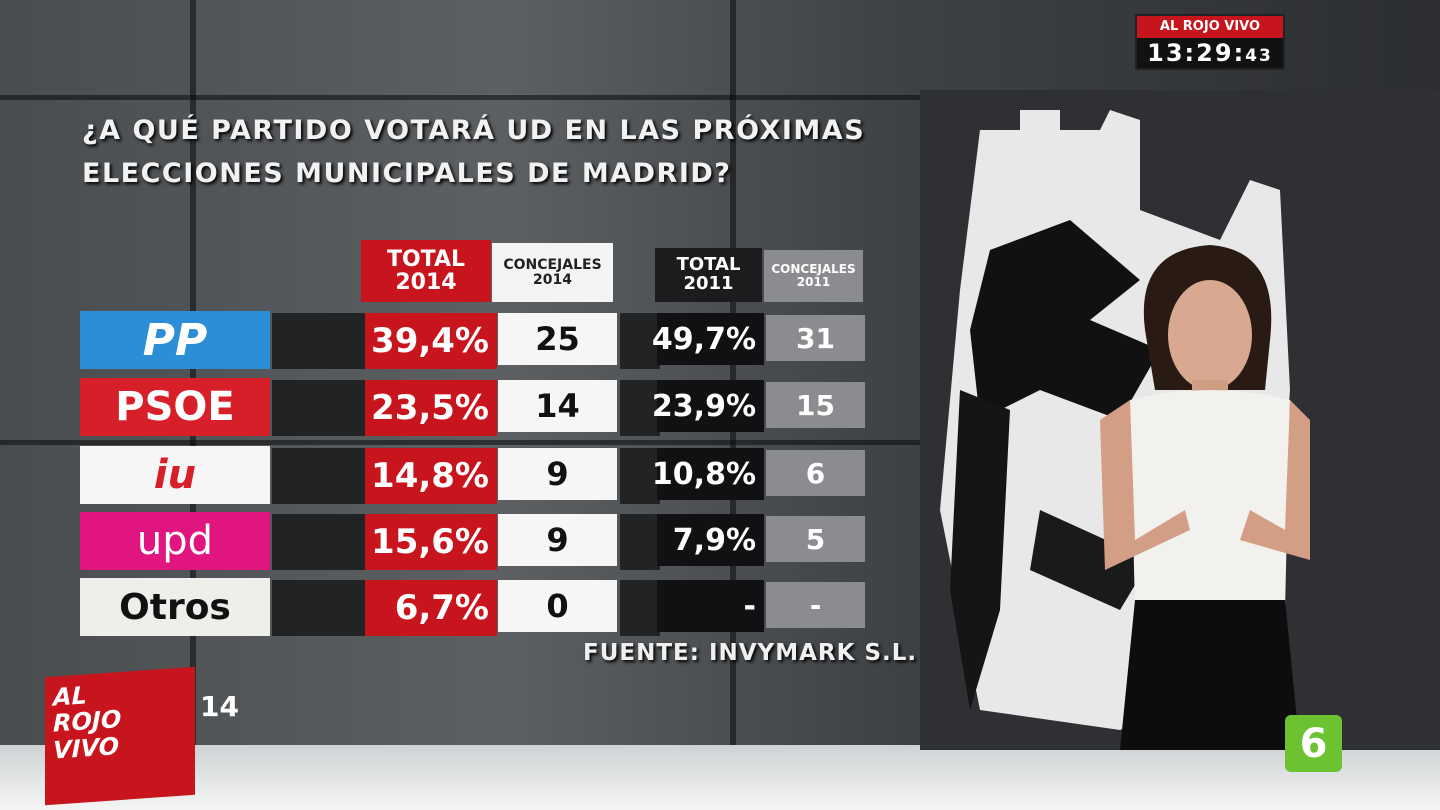  Describe the element at coordinates (431, 476) in the screenshot. I see `total-2014: 14,8%` at that location.